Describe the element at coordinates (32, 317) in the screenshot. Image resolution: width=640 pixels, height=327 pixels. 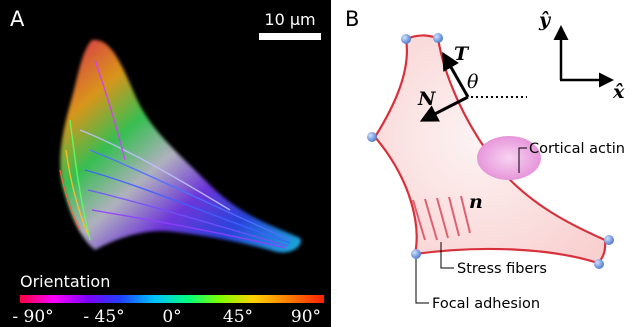
I see `colorbar-tick: - 90°` at that location.